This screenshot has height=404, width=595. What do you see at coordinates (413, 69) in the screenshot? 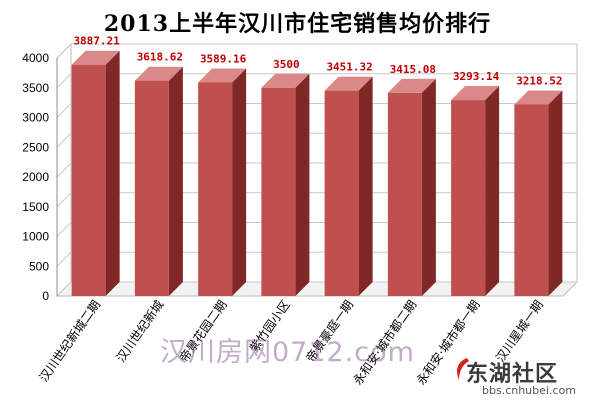
I see `data-label: 3415.08` at bounding box center [413, 69].